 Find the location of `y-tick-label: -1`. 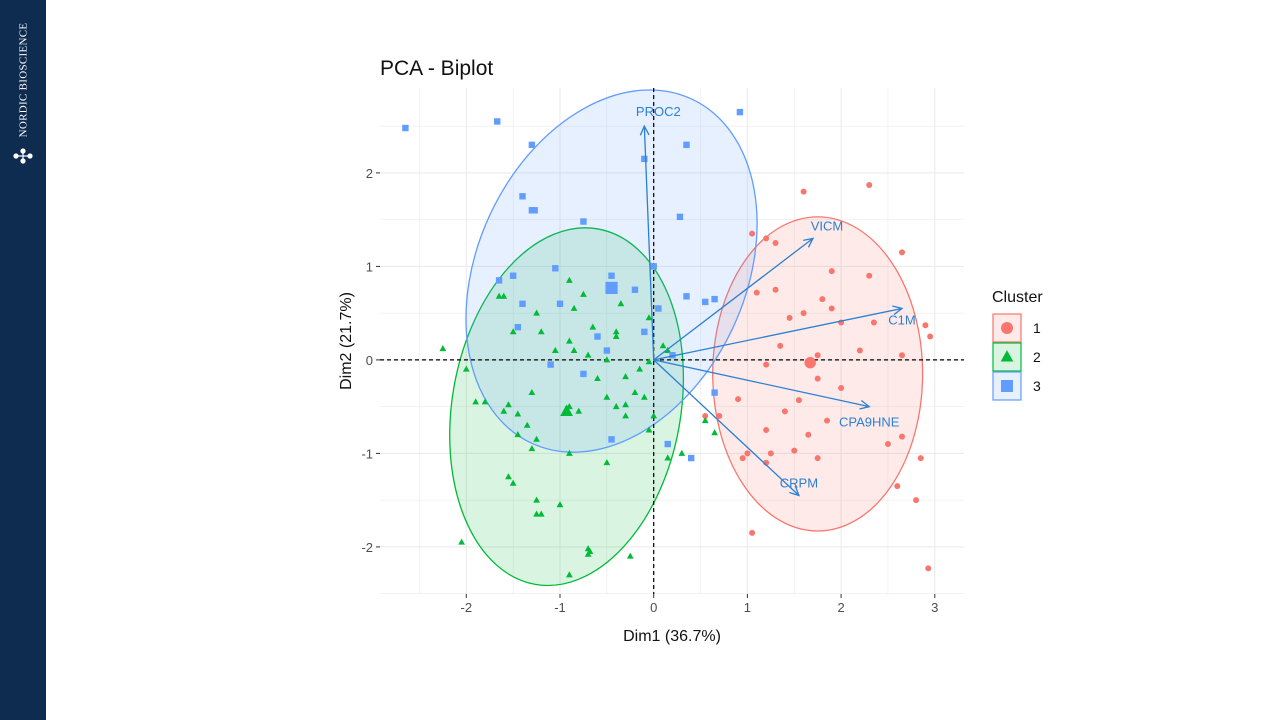

y-tick-label: -1 is located at coordinates (367, 453).